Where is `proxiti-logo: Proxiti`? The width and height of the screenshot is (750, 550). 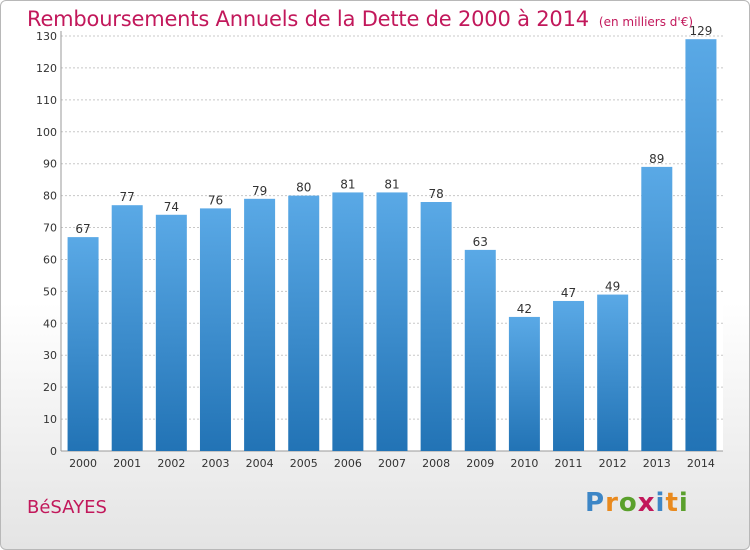
proxiti-logo: Proxiti is located at coordinates (637, 503).